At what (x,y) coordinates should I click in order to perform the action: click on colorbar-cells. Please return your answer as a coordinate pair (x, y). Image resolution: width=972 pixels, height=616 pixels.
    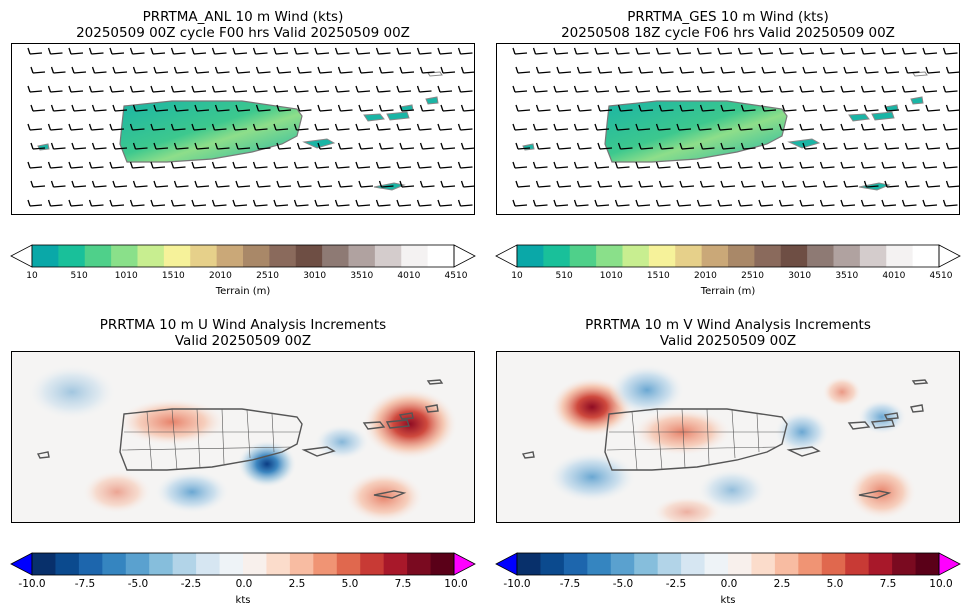
    Looking at the image, I should click on (243, 256).